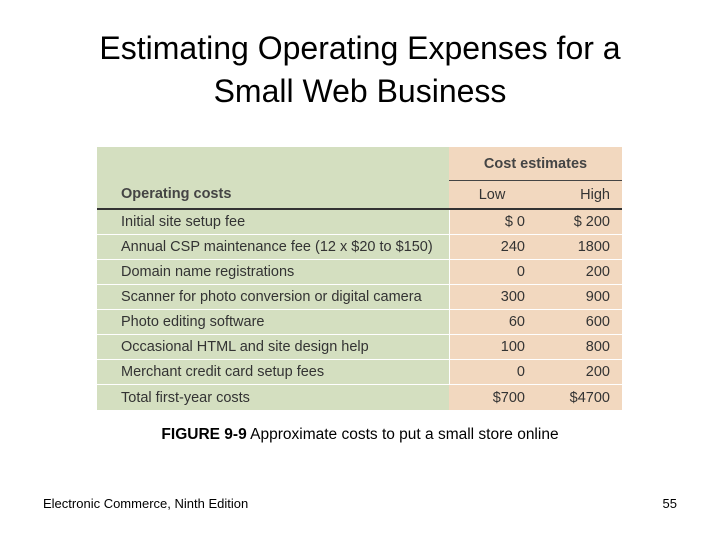  I want to click on row-high: 600, so click(578, 322).